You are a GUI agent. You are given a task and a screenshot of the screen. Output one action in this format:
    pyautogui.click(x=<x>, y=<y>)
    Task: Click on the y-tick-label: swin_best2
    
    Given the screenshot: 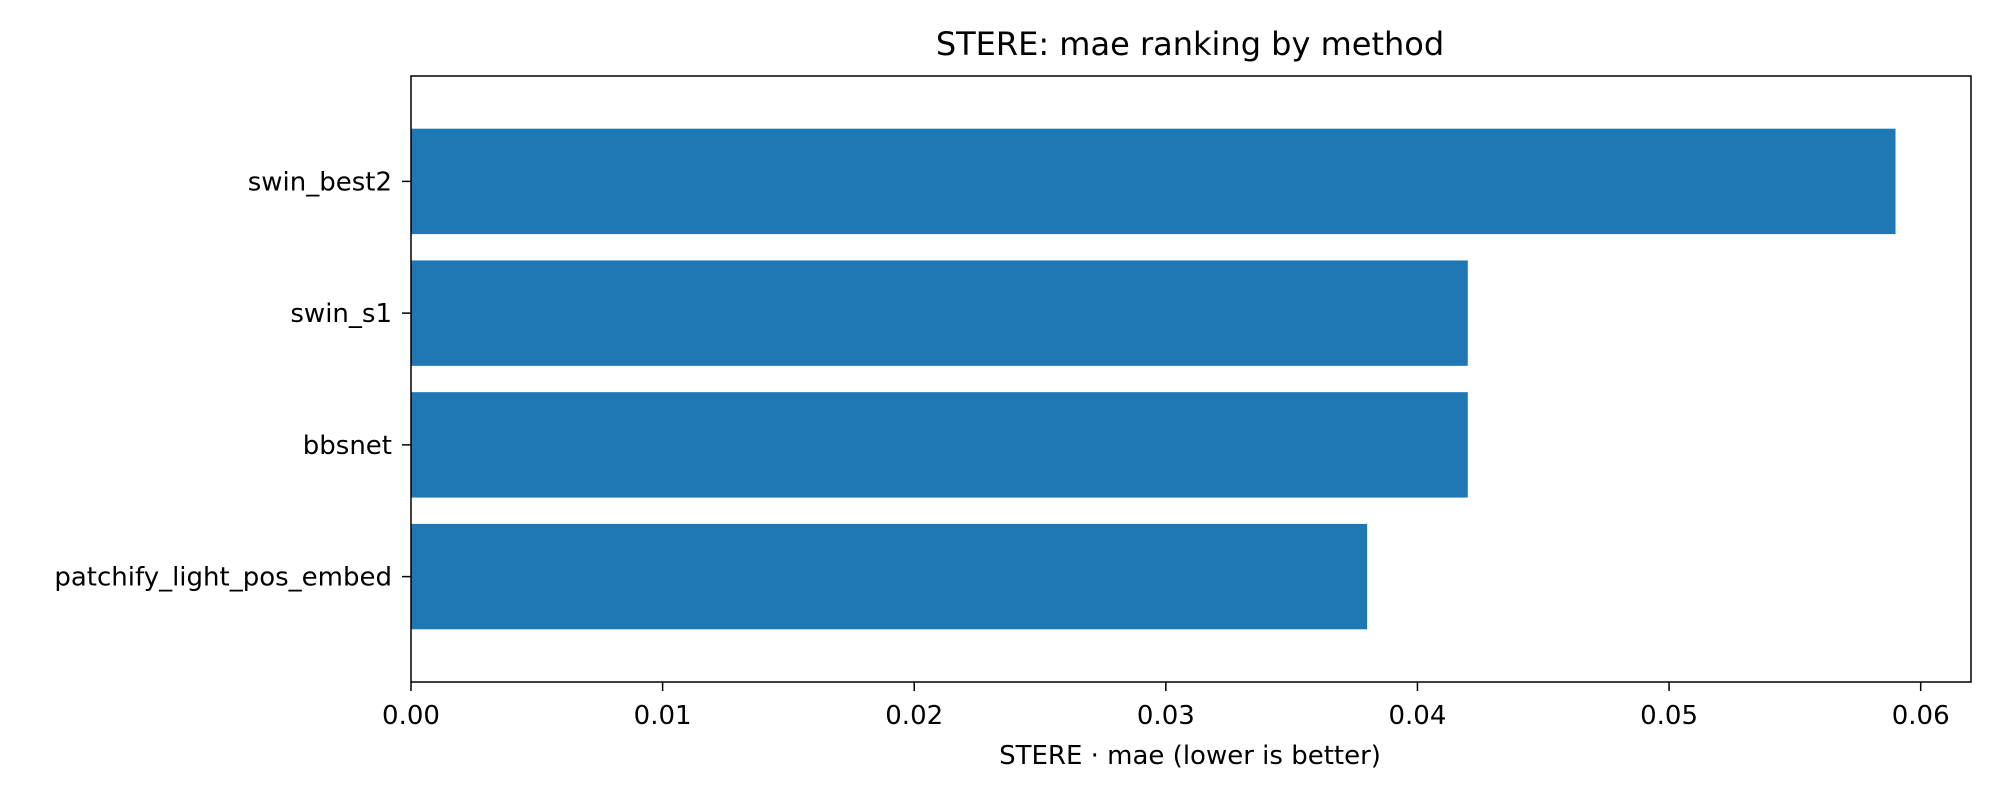 What is the action you would take?
    pyautogui.click(x=320, y=182)
    